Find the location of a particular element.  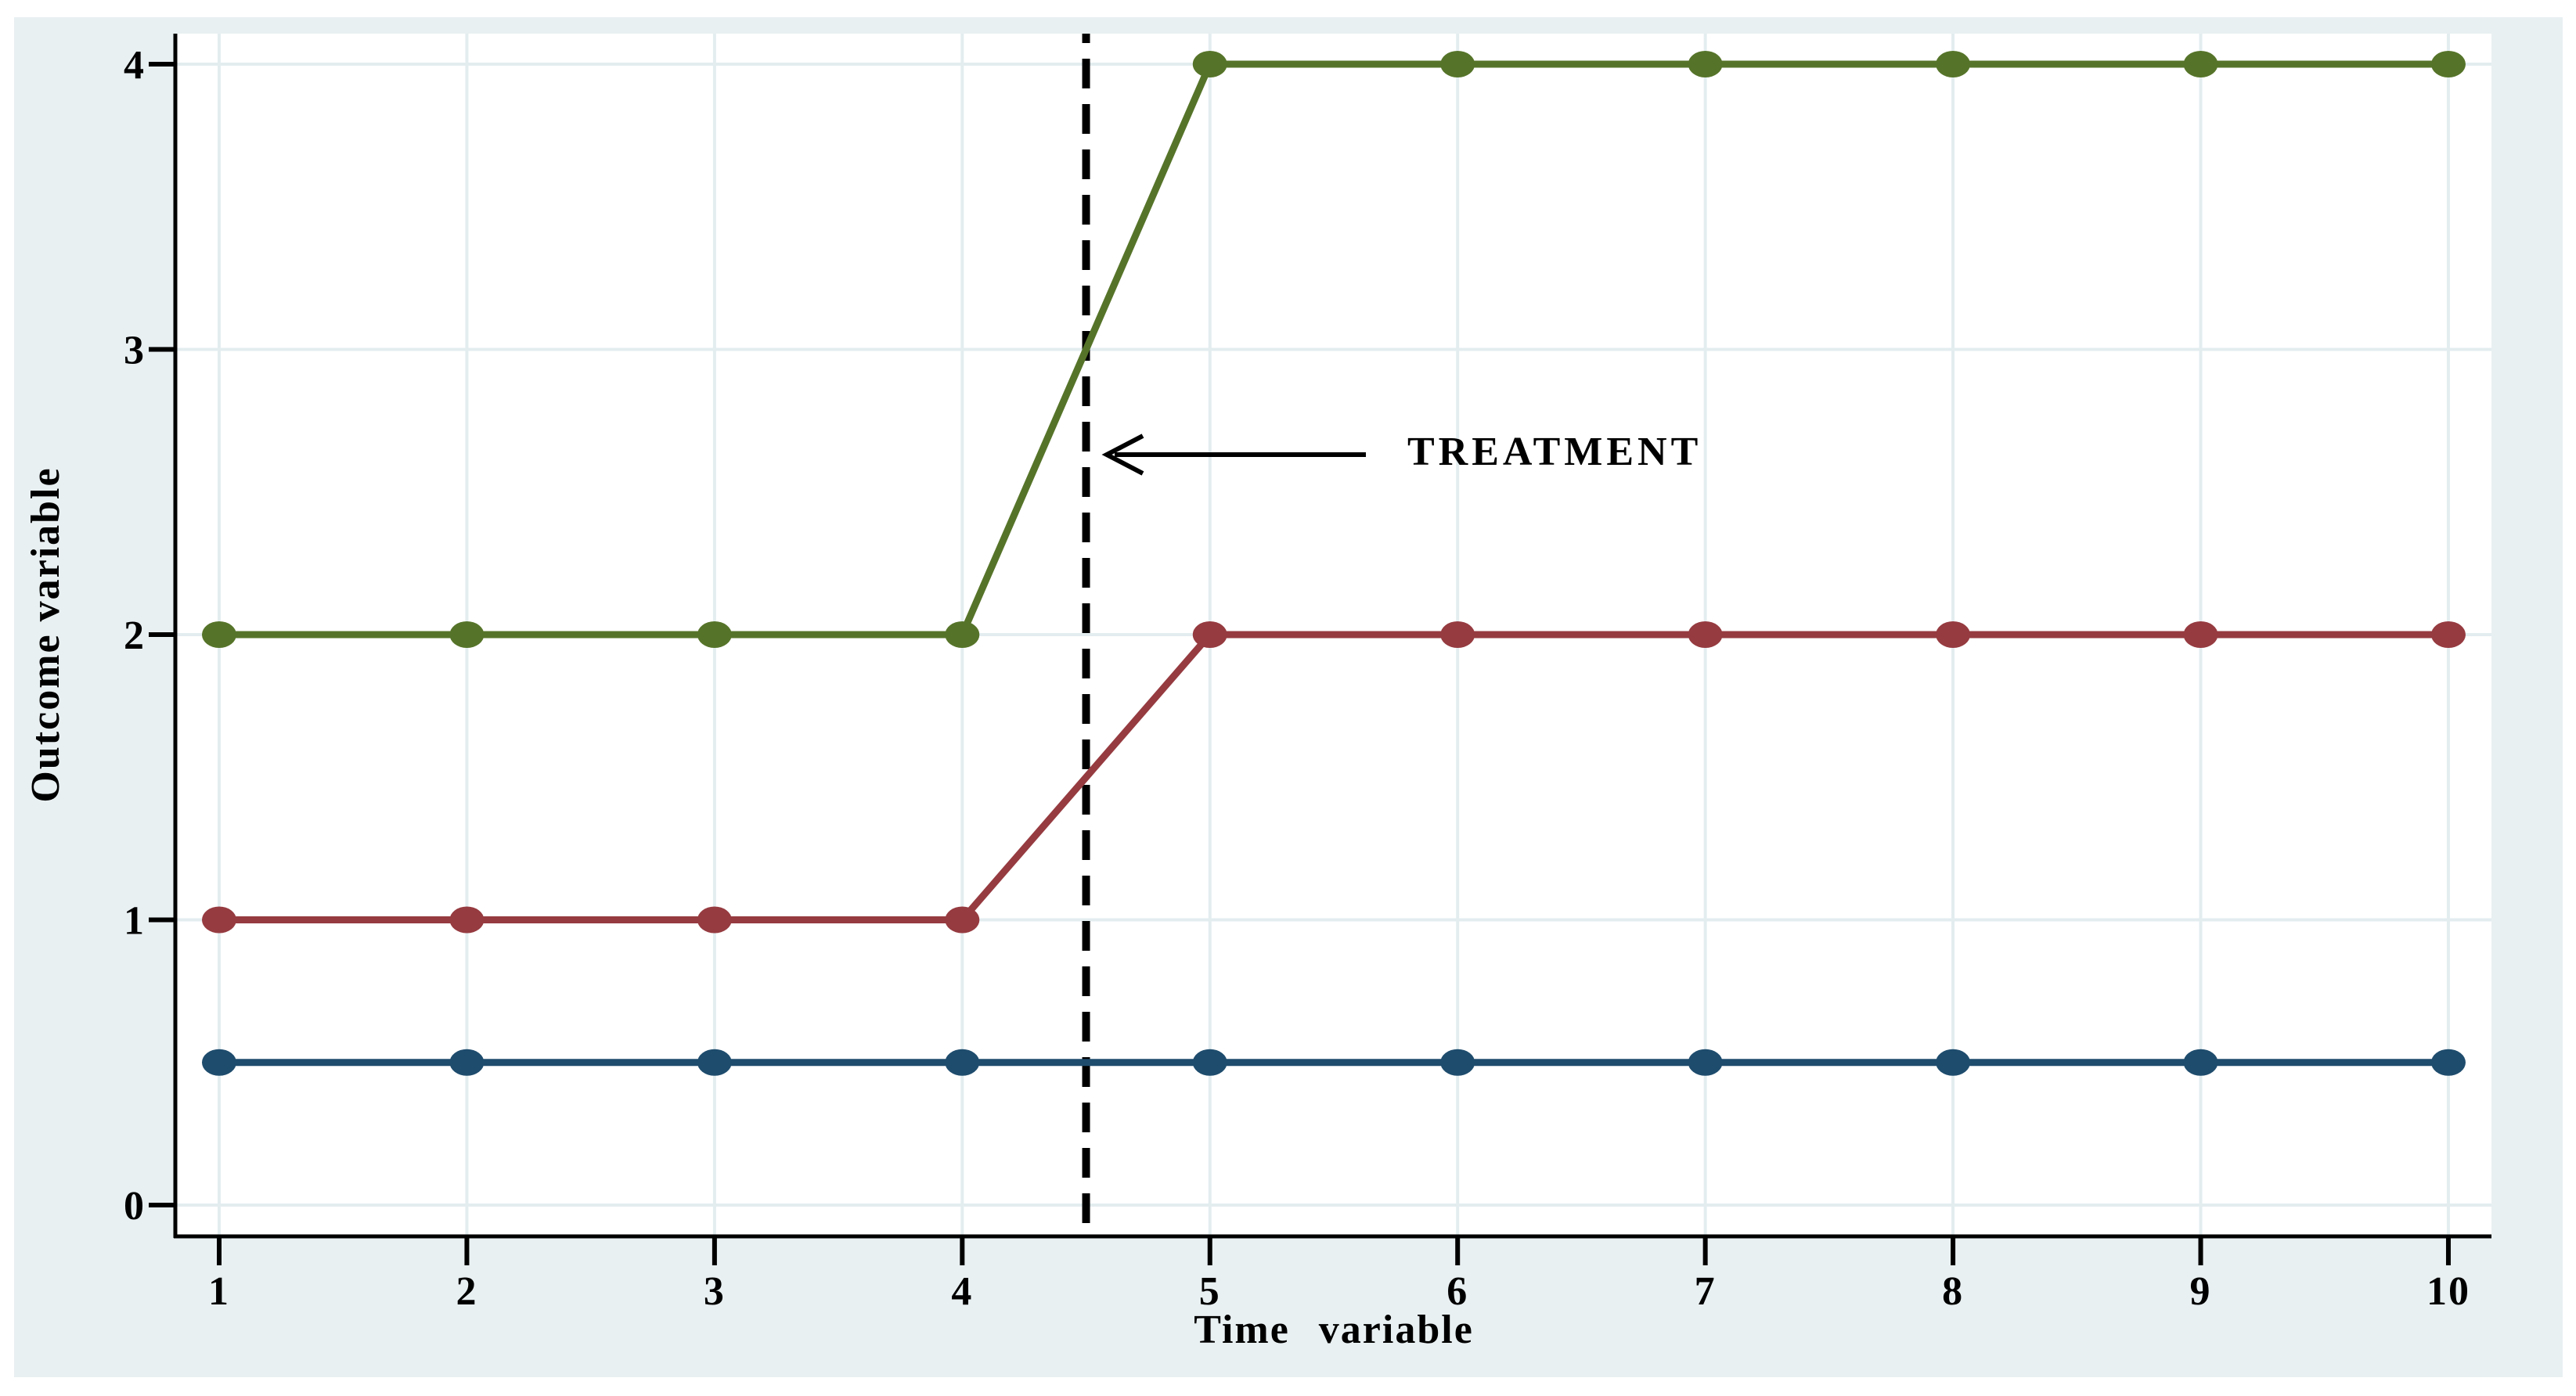

x-tick-label: 4 is located at coordinates (962, 1292).